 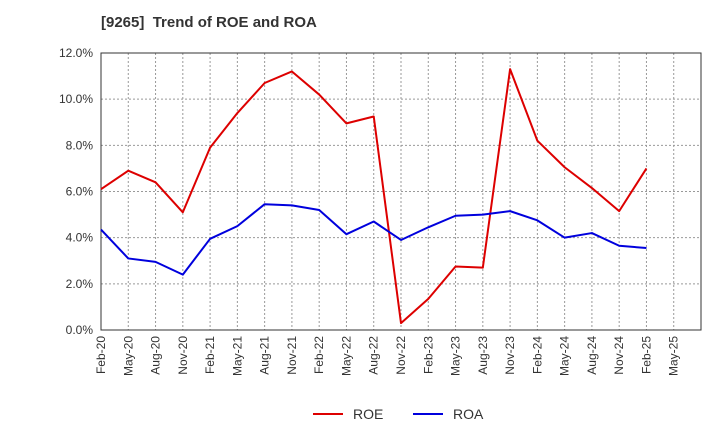 What do you see at coordinates (265, 355) in the screenshot?
I see `x-tick-label: Aug-21` at bounding box center [265, 355].